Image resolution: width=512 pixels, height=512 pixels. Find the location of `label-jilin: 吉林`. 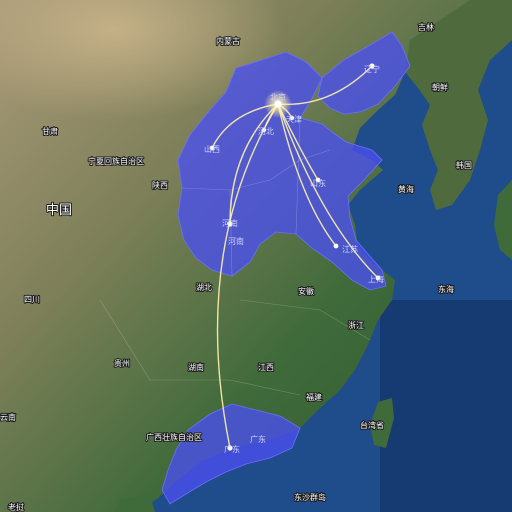

label-jilin: 吉林 is located at coordinates (426, 27).